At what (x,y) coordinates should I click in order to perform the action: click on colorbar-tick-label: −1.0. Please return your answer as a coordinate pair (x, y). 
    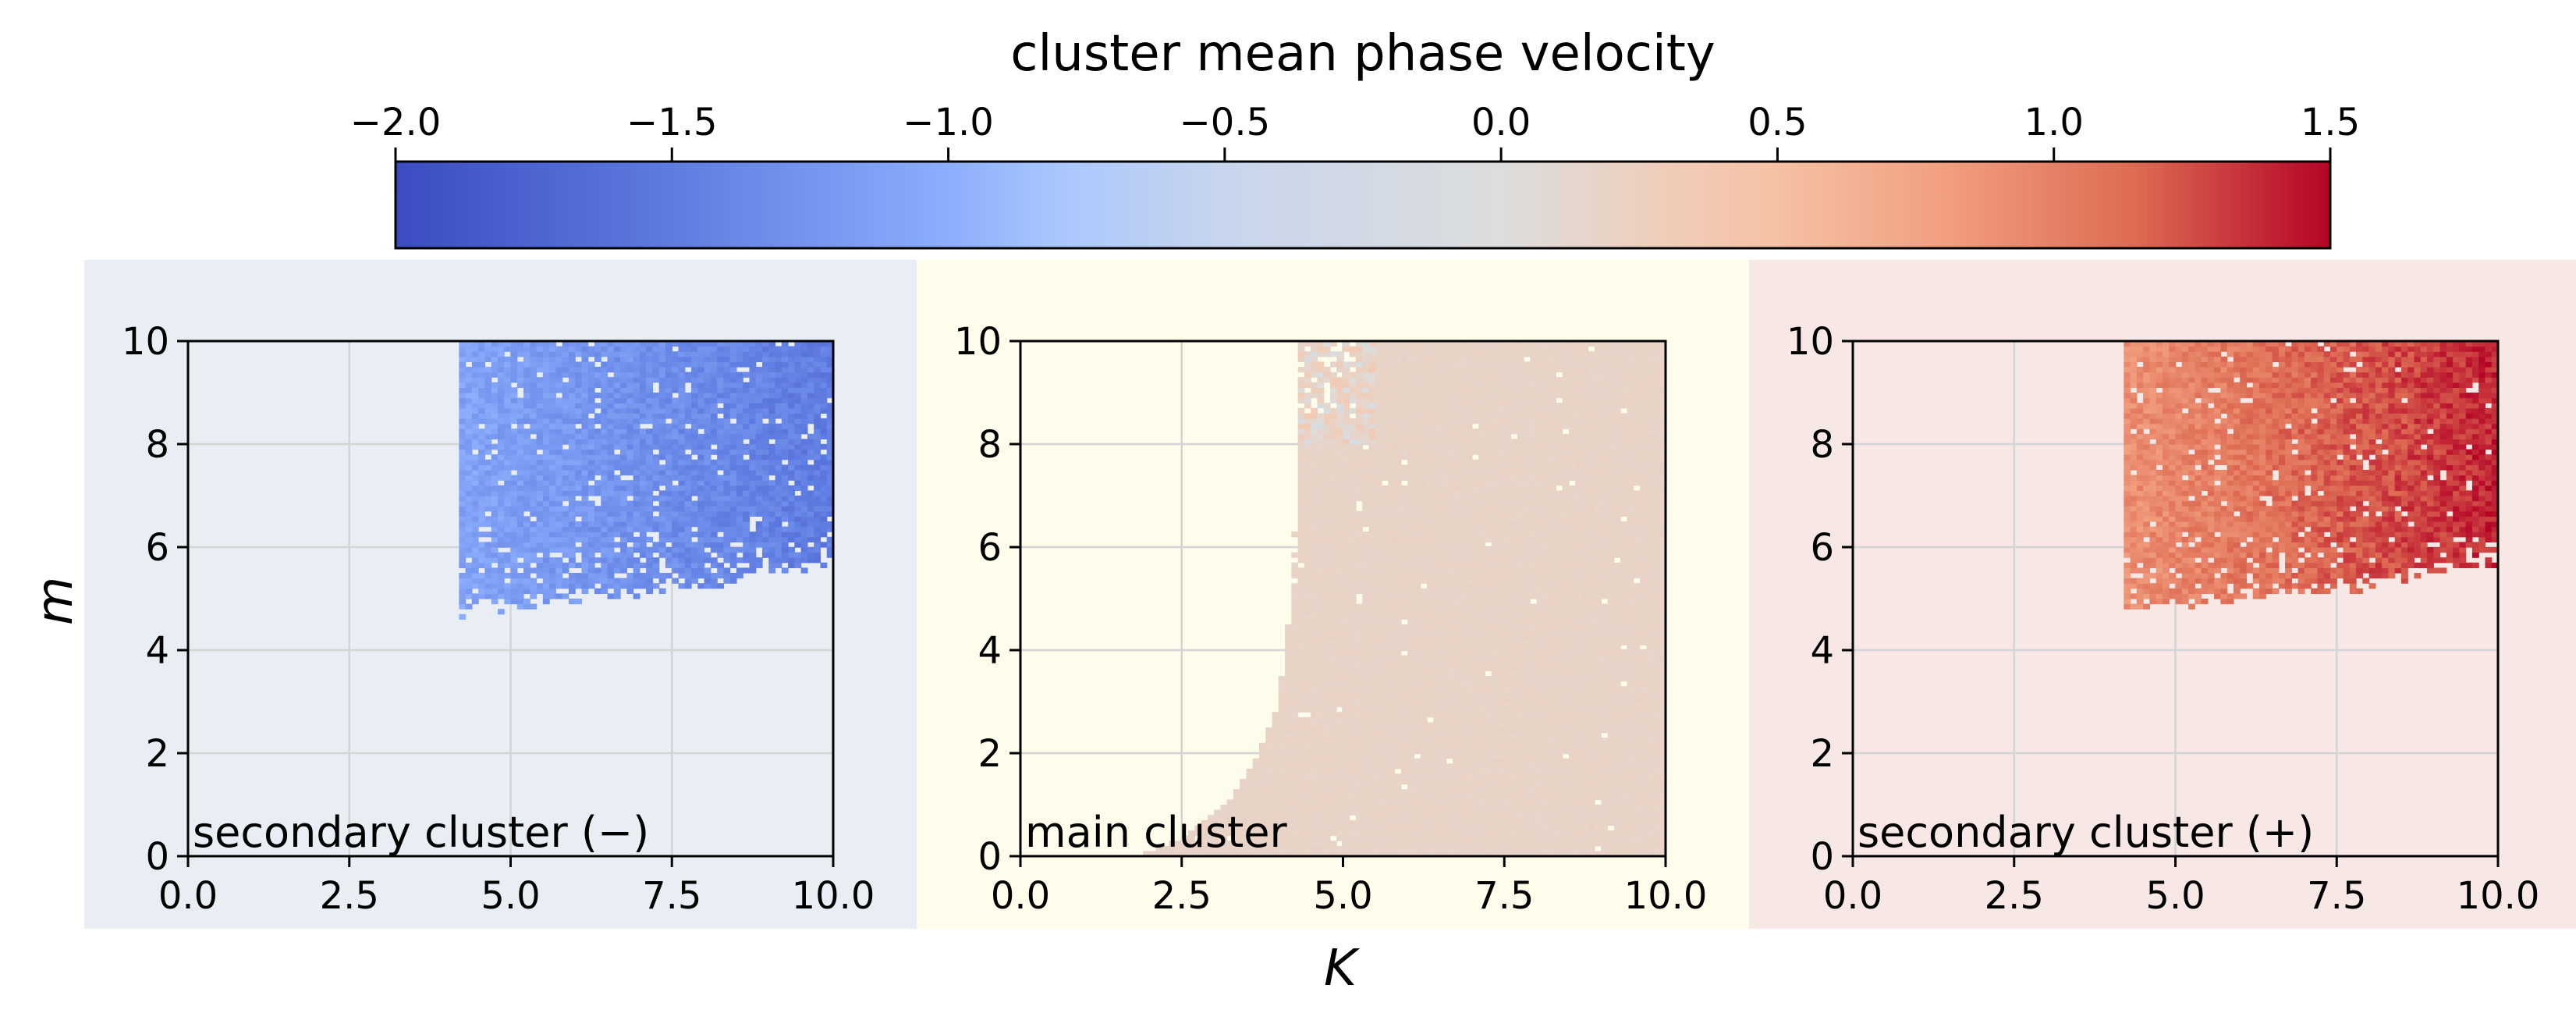
    Looking at the image, I should click on (948, 123).